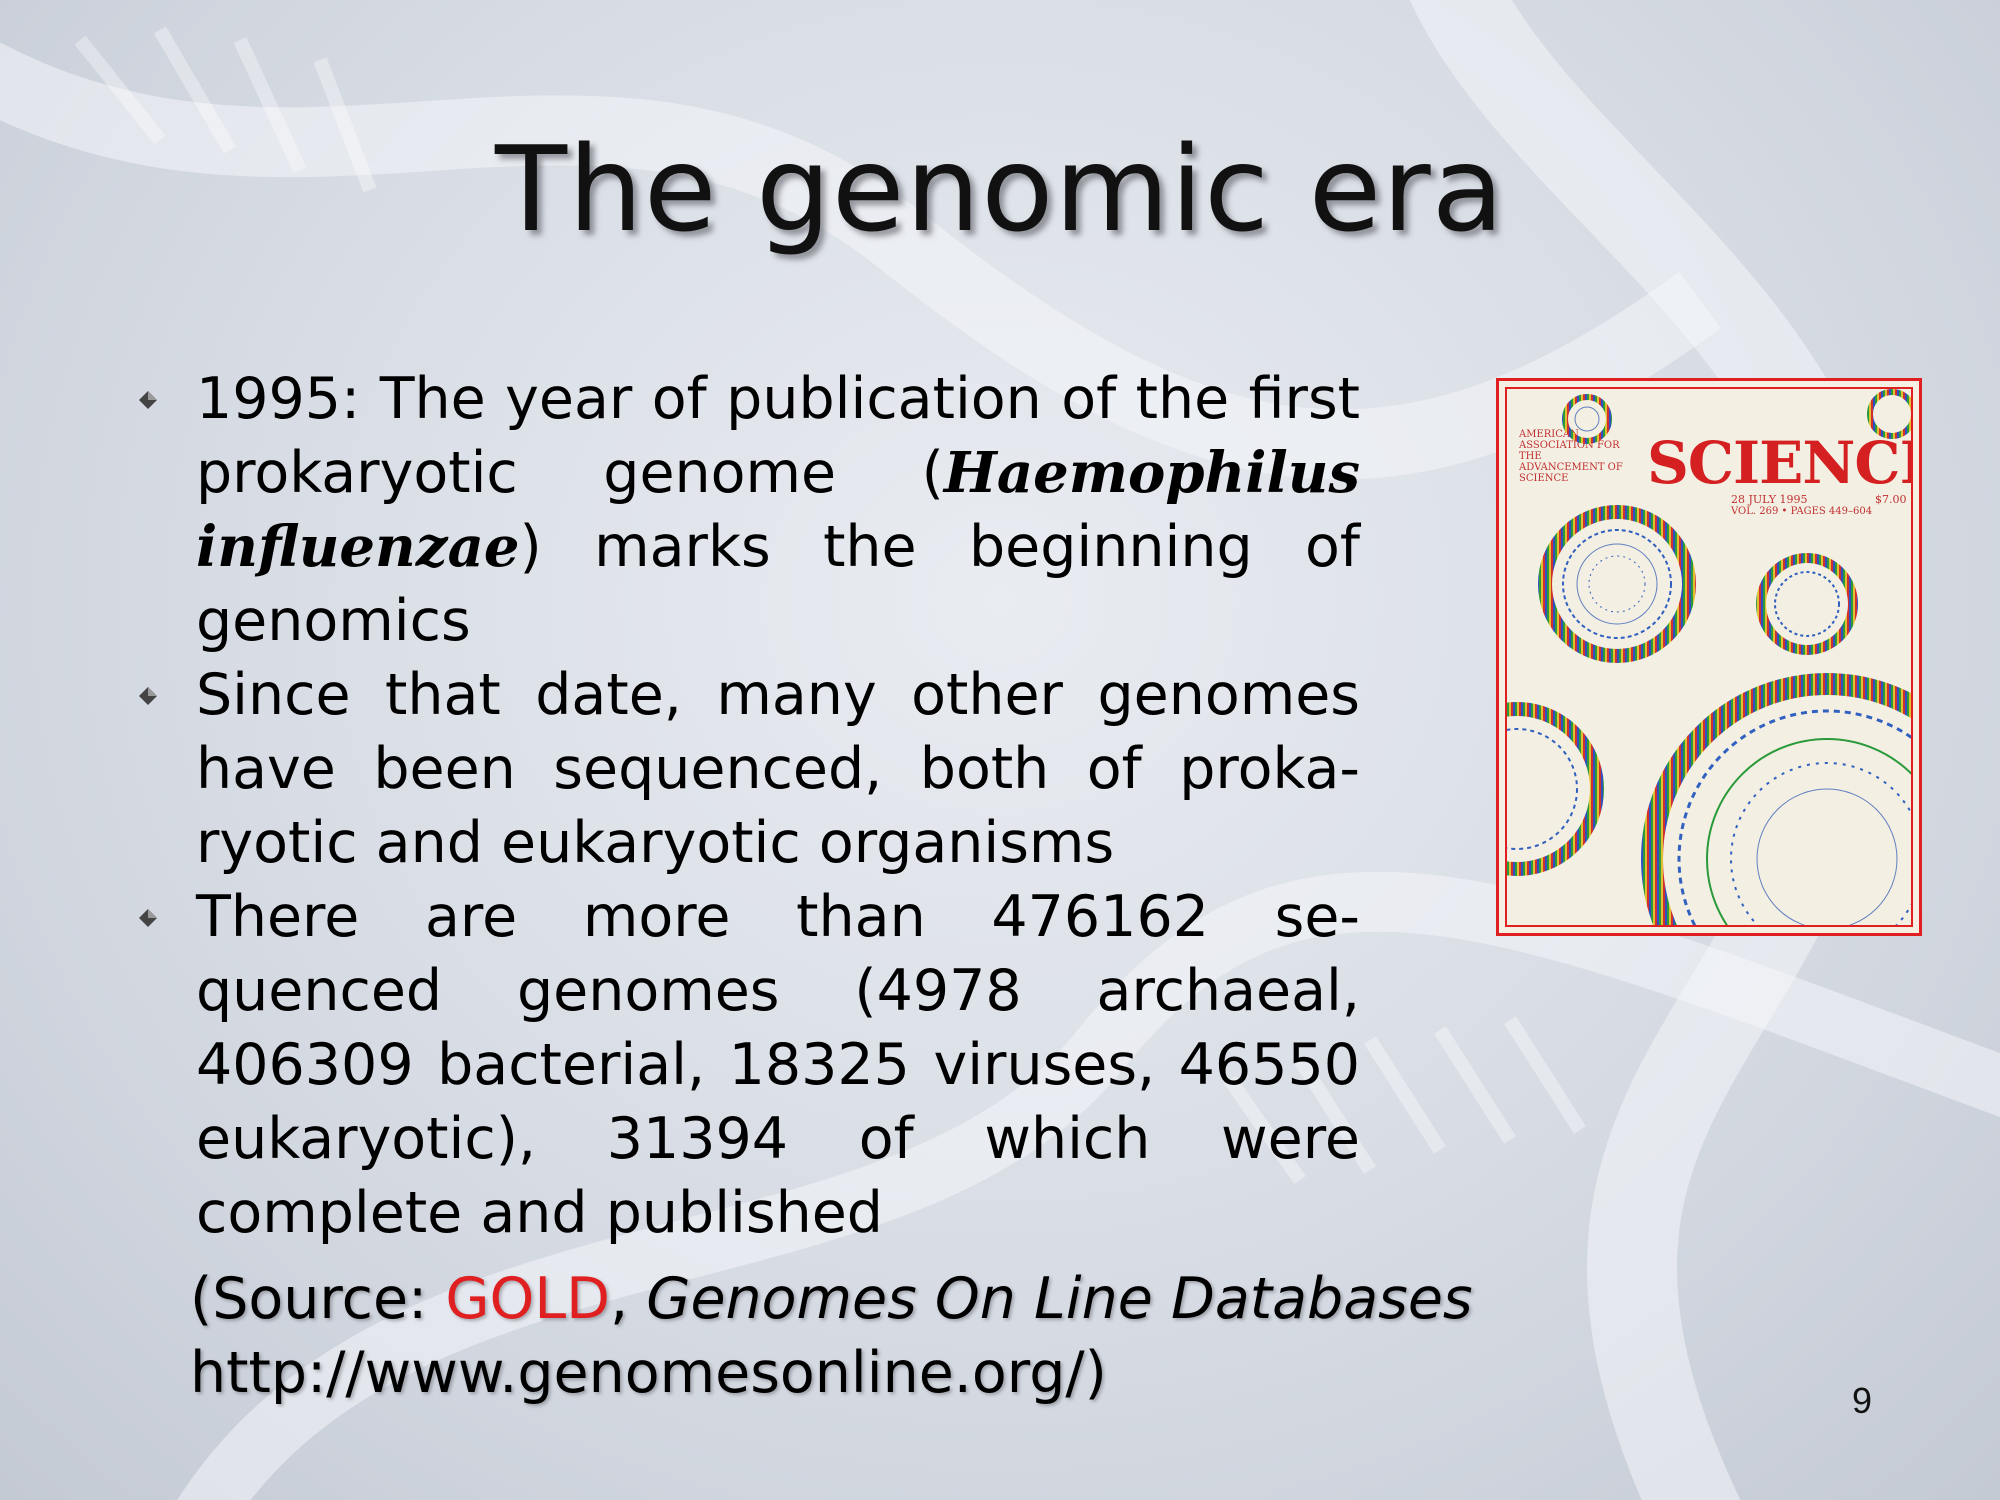  Describe the element at coordinates (1891, 499) in the screenshot. I see `cover-price: $7.00` at that location.